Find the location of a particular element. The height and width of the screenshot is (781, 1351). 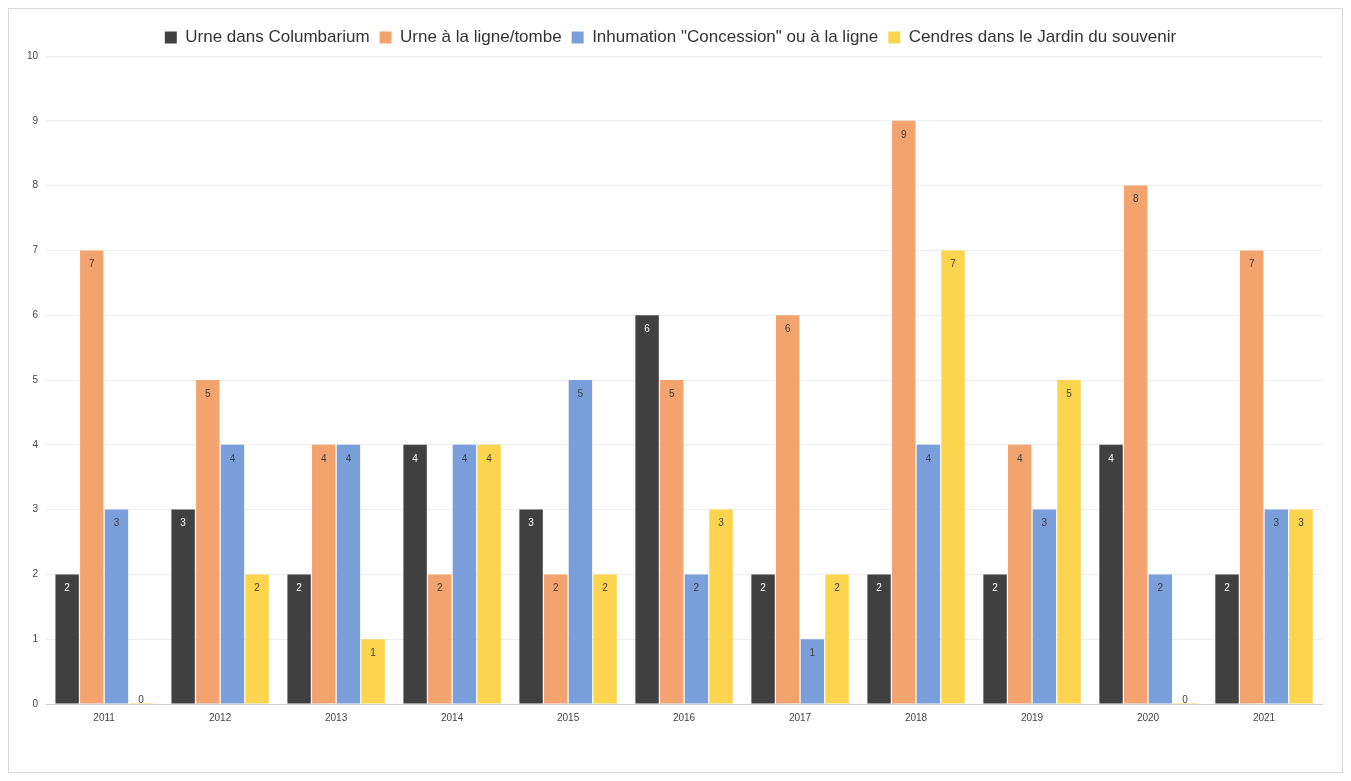

y-tick-label: 6 is located at coordinates (35, 314).